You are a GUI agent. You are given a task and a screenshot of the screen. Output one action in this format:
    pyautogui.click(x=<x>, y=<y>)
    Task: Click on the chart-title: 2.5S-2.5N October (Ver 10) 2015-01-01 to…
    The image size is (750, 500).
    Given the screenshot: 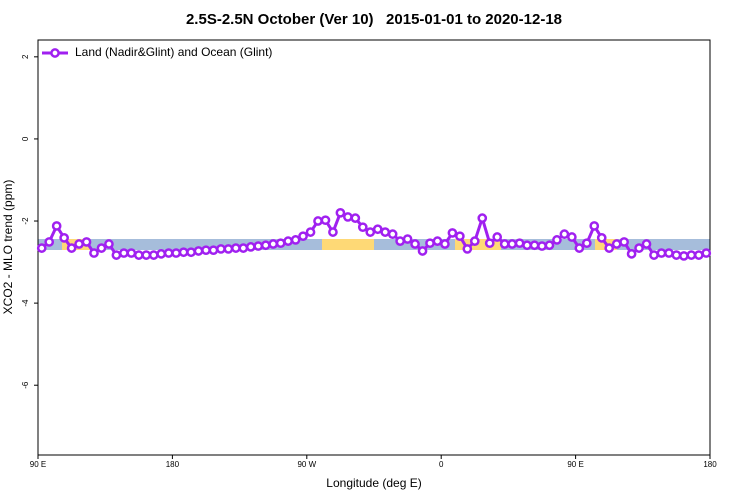 What is the action you would take?
    pyautogui.click(x=374, y=19)
    